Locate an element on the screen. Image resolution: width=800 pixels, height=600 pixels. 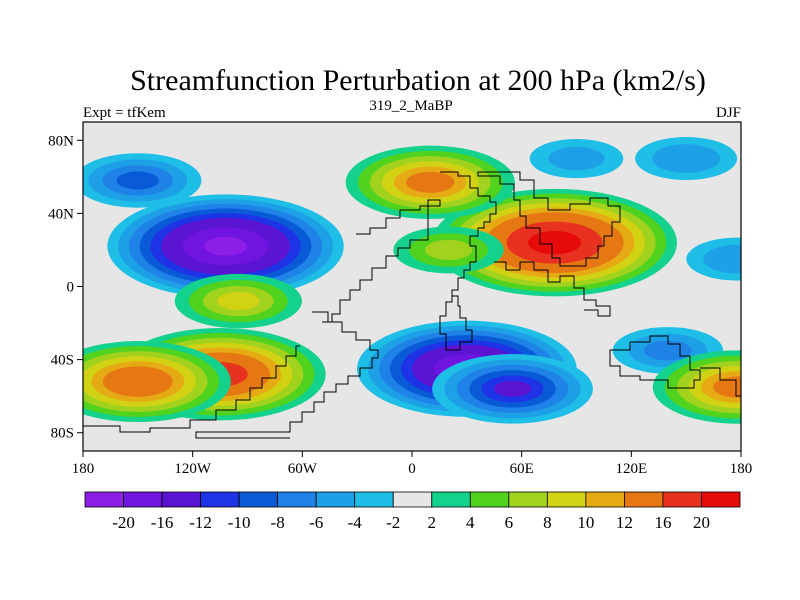
coastline-africa-europe is located at coordinates (468, 261).